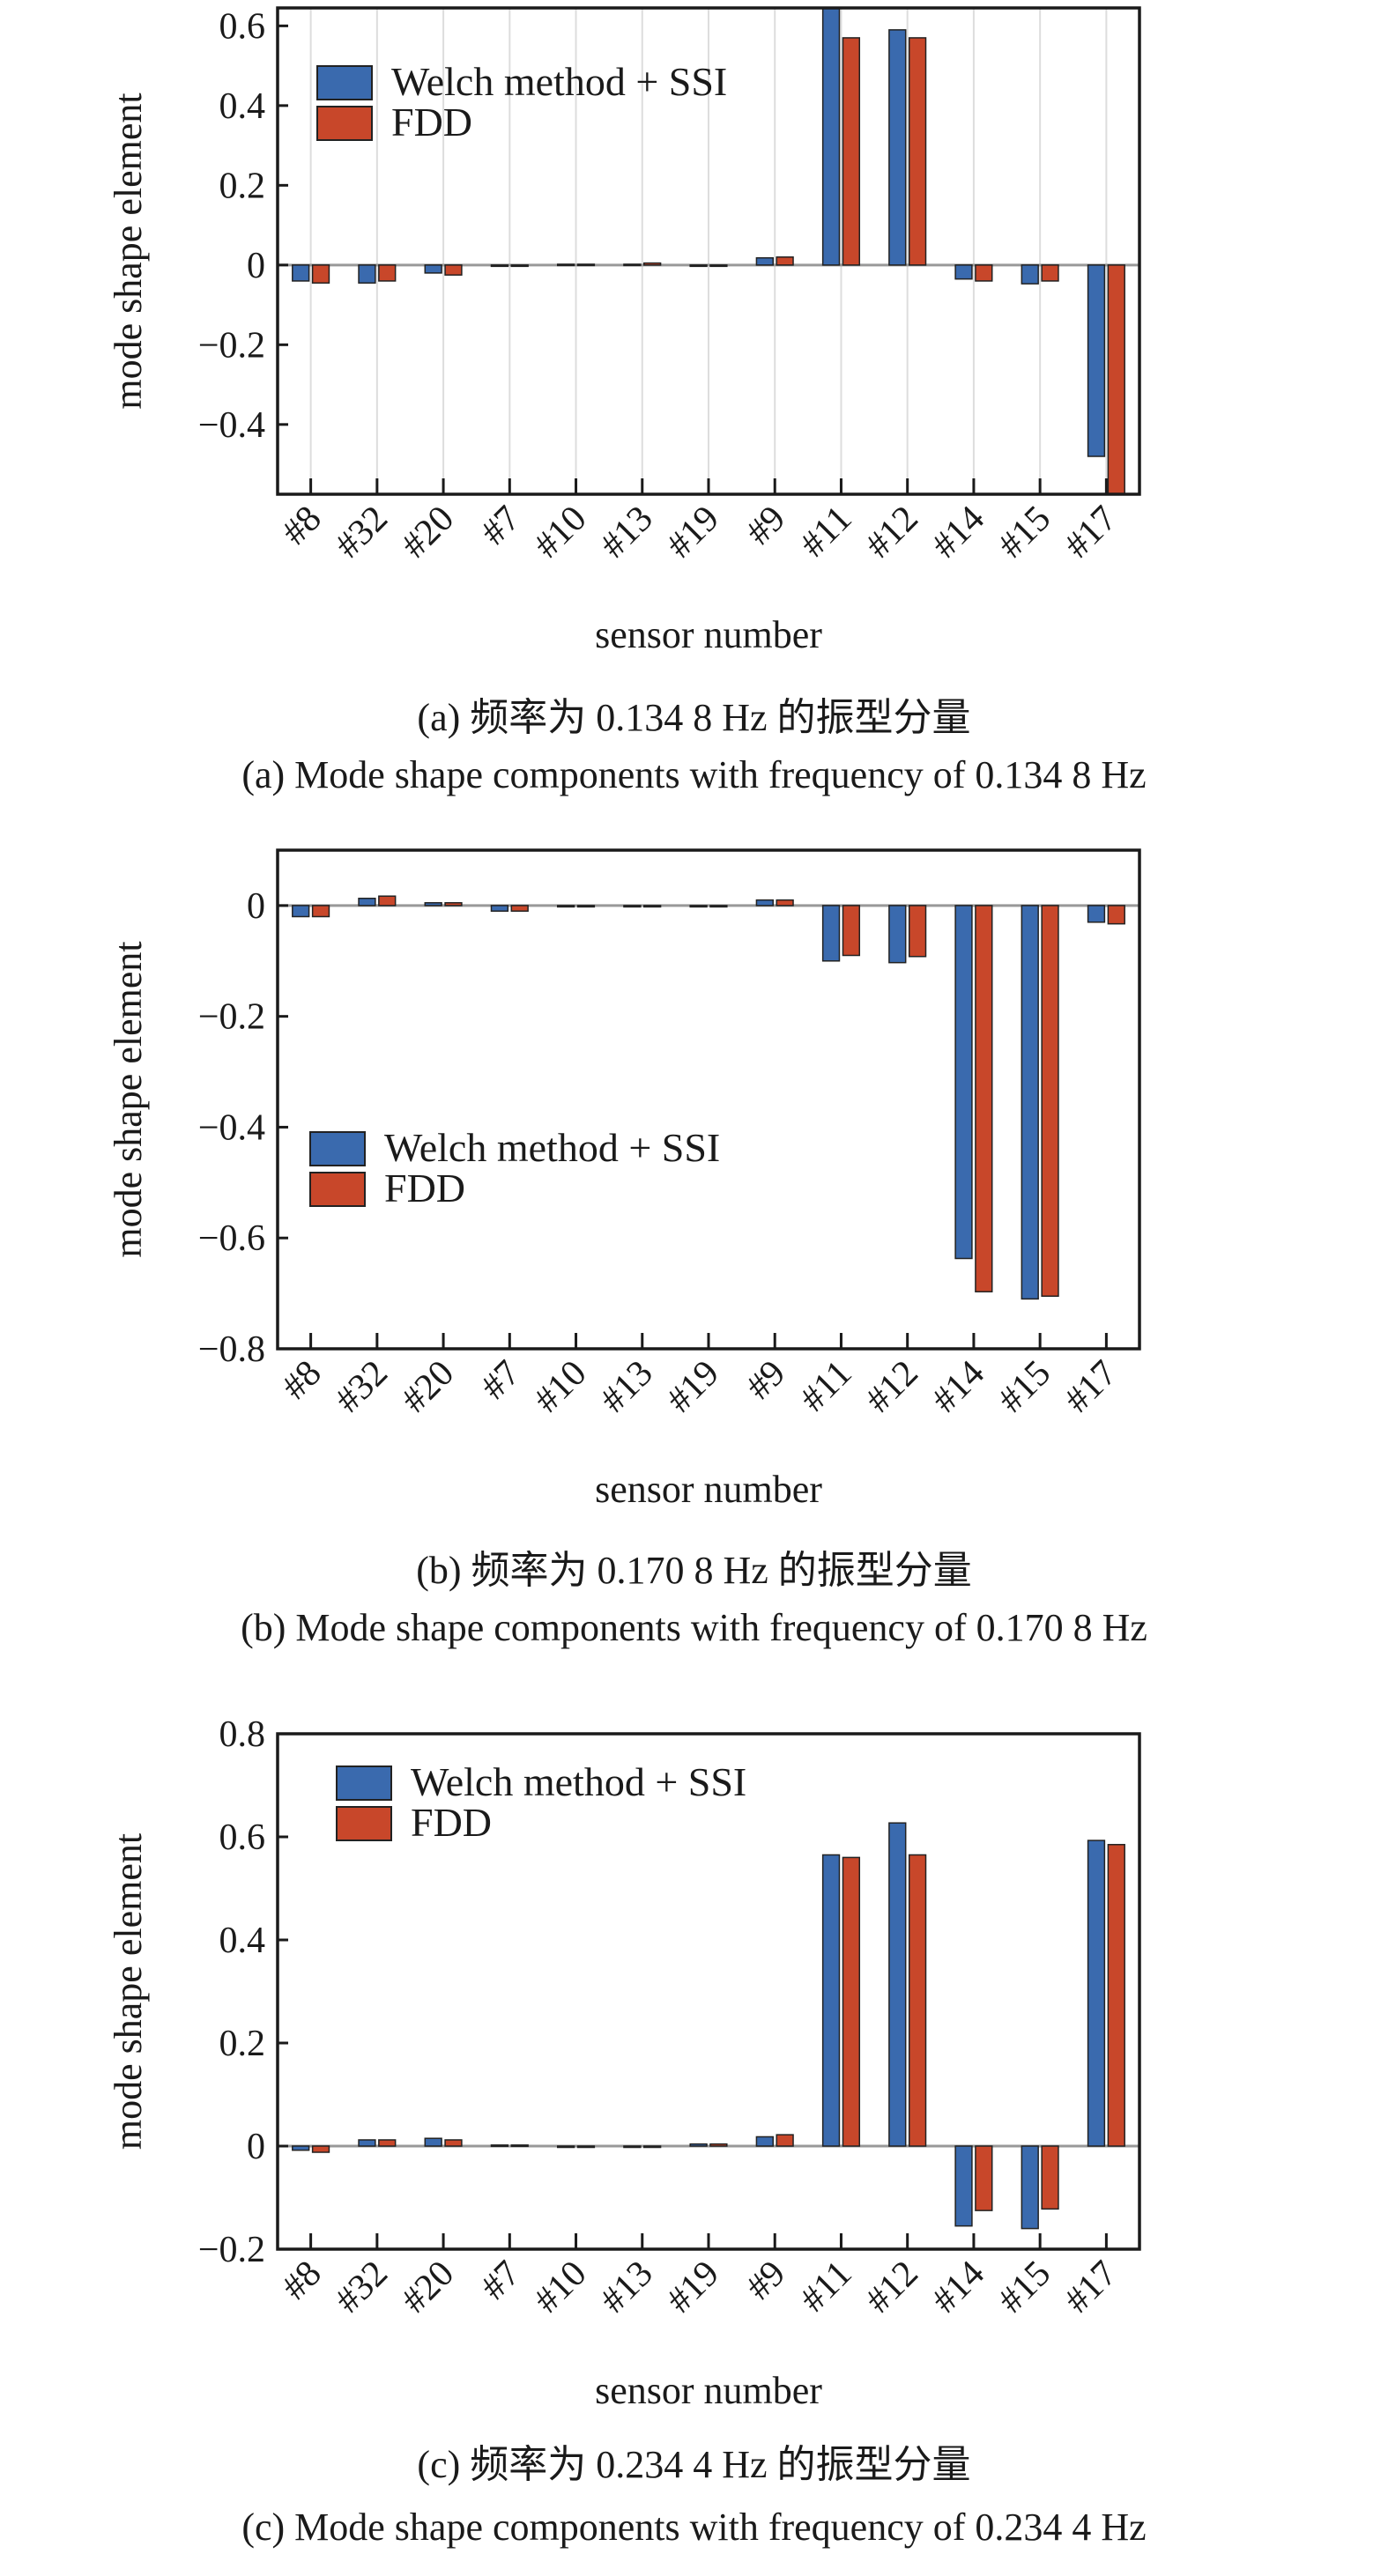 The width and height of the screenshot is (1388, 2576). What do you see at coordinates (243, 1941) in the screenshot?
I see `y-tick-label: 0.4` at bounding box center [243, 1941].